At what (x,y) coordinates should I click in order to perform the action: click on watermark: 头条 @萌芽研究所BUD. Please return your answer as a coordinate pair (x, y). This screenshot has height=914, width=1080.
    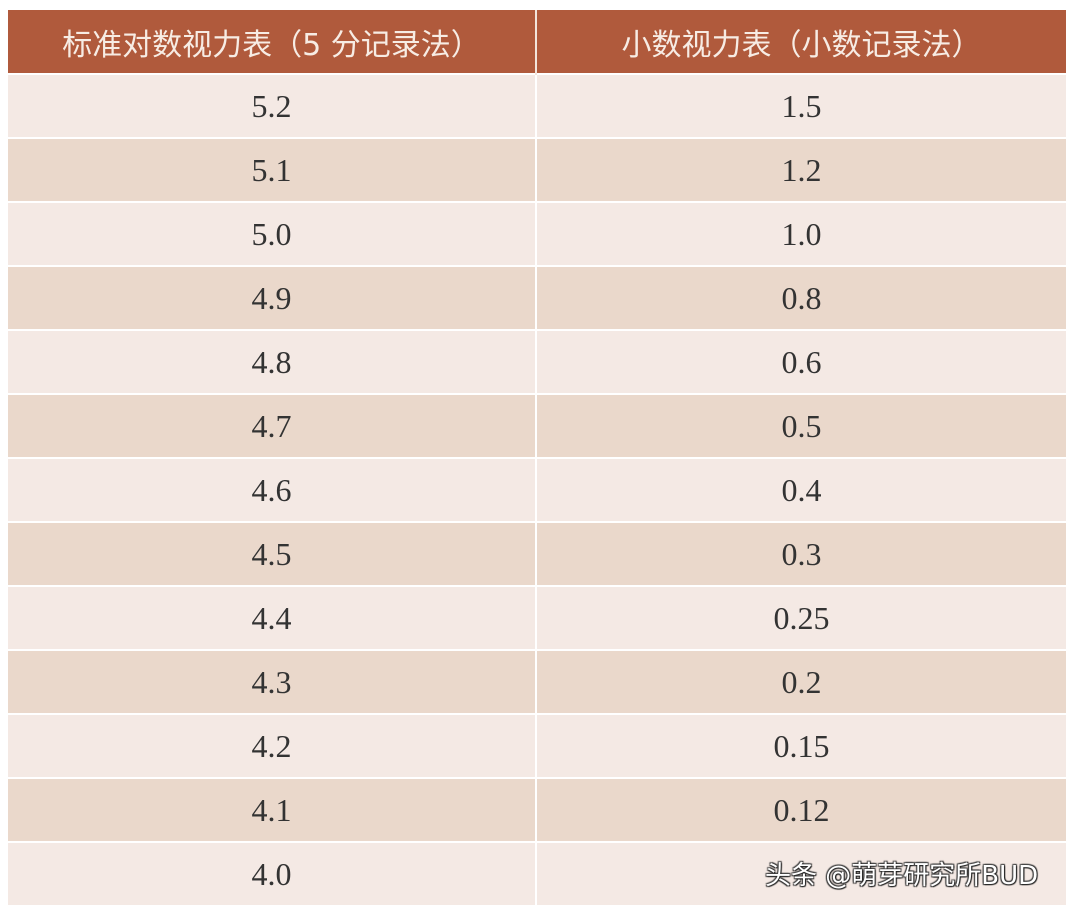
    Looking at the image, I should click on (902, 876).